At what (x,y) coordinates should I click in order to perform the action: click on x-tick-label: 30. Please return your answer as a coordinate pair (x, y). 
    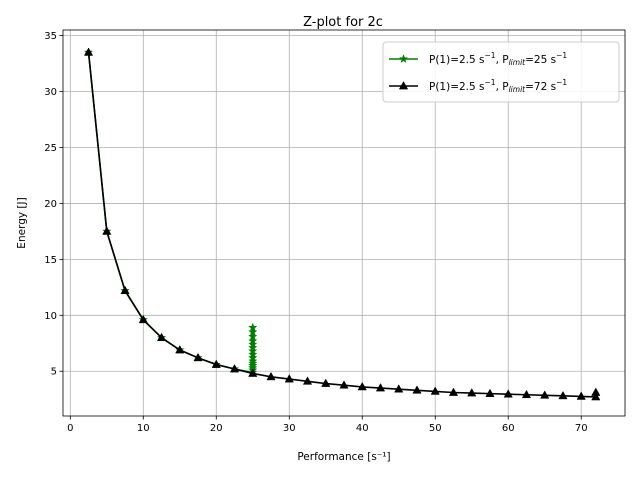
    Looking at the image, I should click on (289, 428).